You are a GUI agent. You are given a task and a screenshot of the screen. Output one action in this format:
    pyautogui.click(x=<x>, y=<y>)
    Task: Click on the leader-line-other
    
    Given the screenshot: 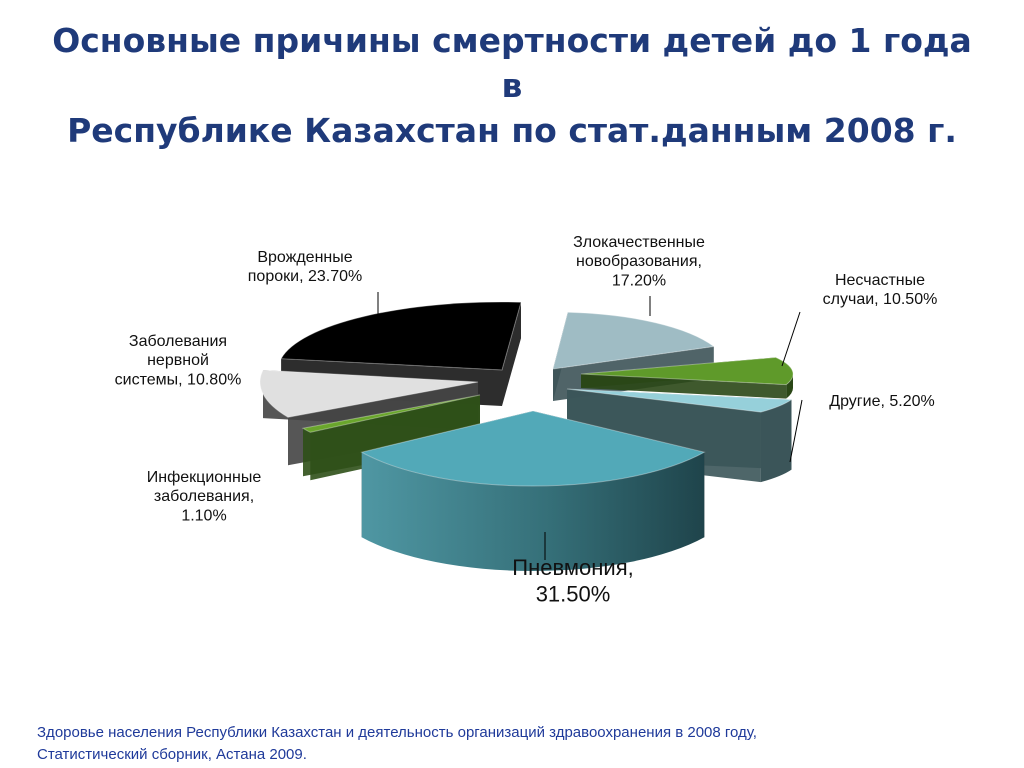 What is the action you would take?
    pyautogui.click(x=796, y=431)
    